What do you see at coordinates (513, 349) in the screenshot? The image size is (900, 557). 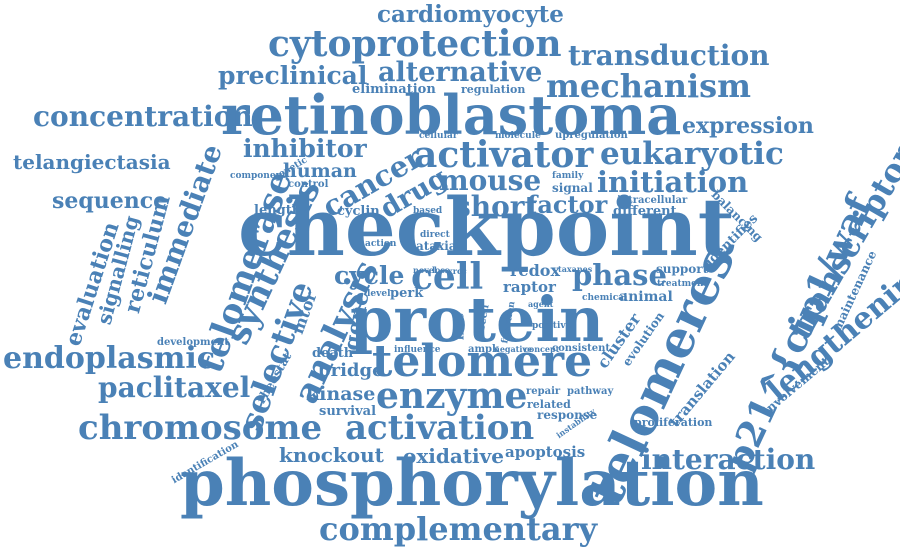 I see `cloud-word: negative` at bounding box center [513, 349].